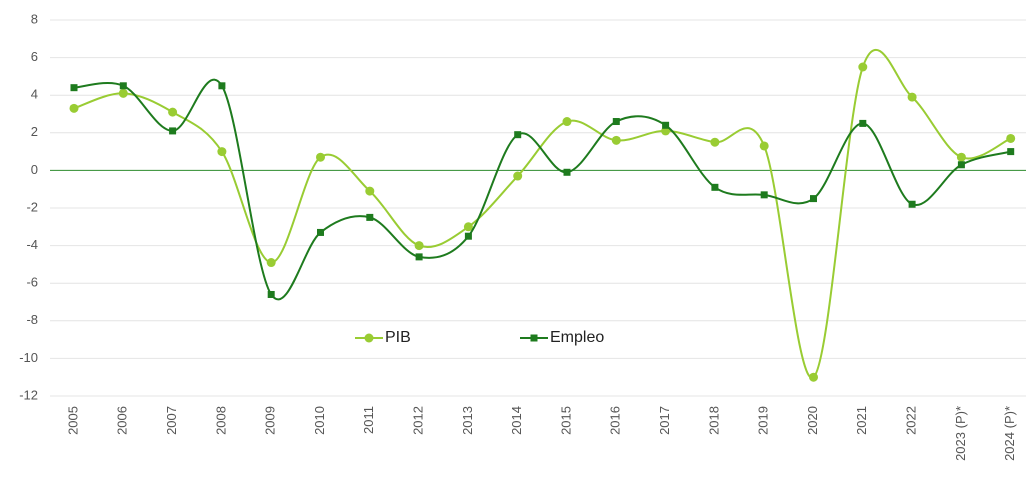  Describe the element at coordinates (171, 420) in the screenshot. I see `x-tick-label: 2007` at that location.